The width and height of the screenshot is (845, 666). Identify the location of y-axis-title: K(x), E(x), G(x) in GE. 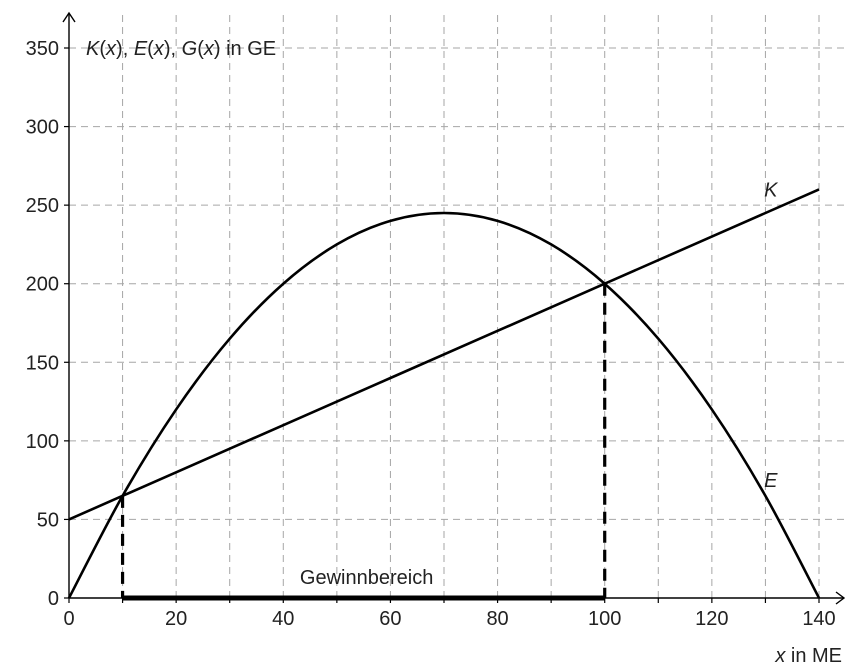
(181, 49).